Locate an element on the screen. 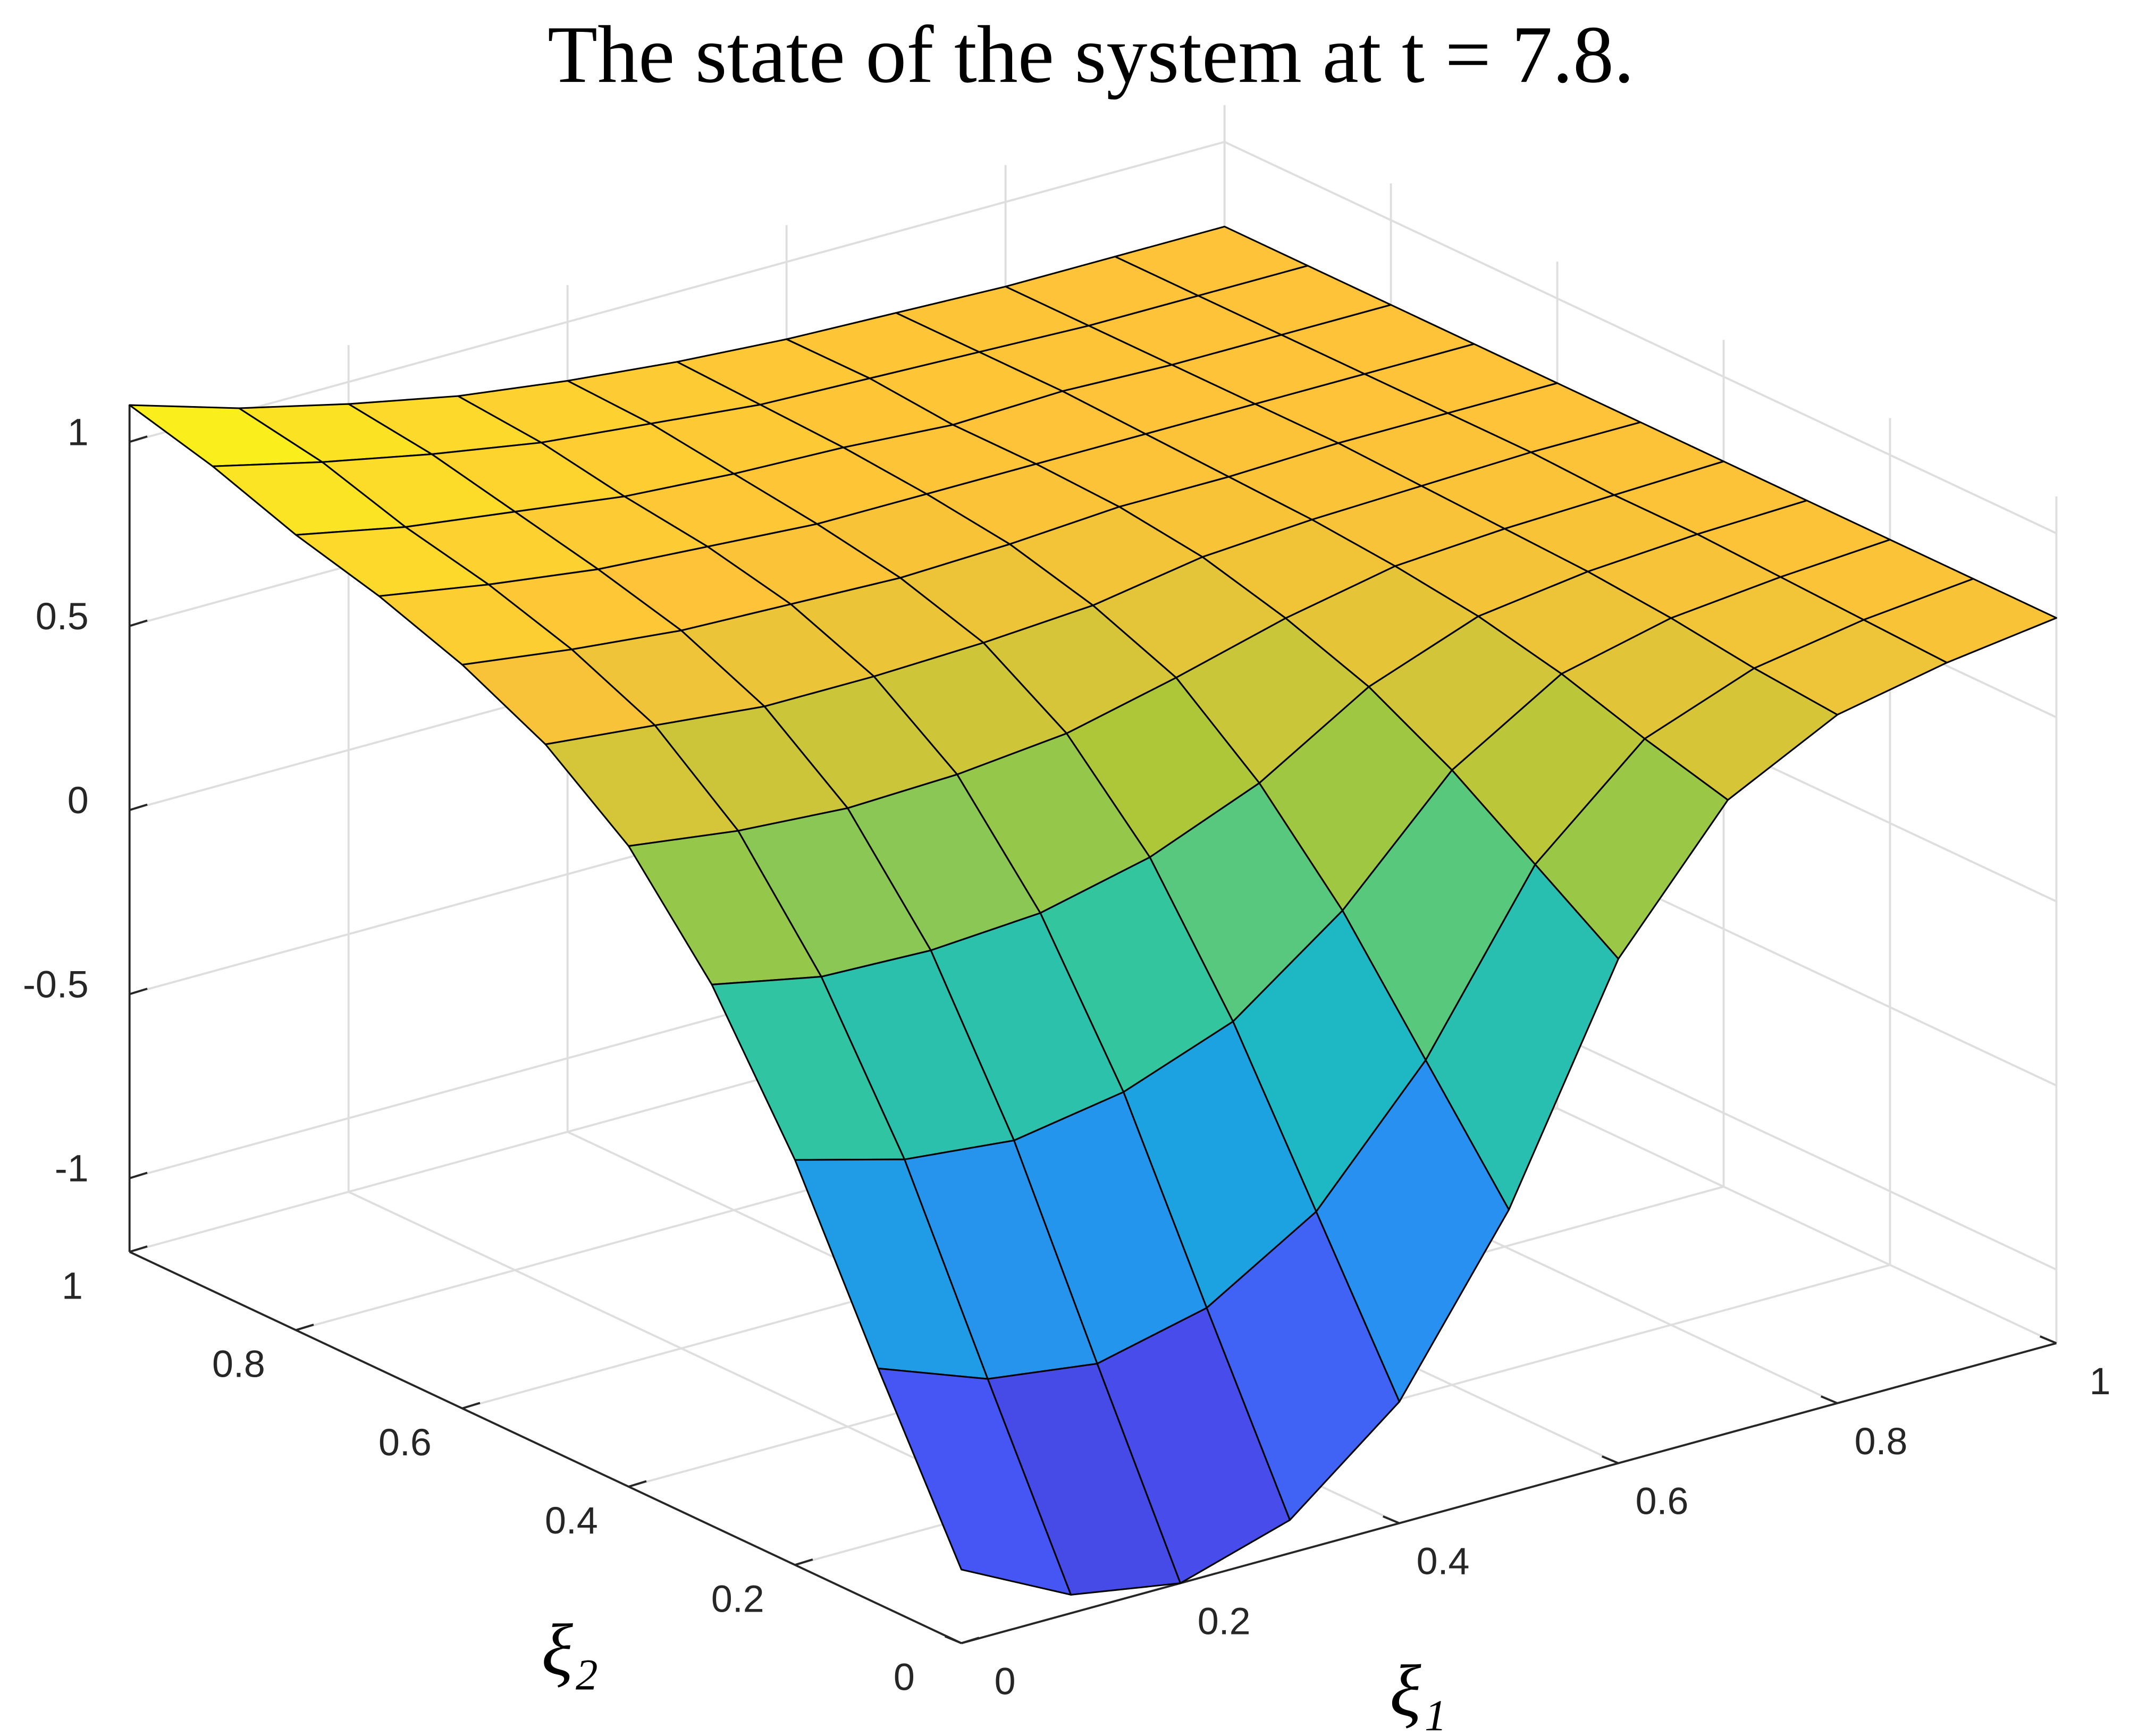 The height and width of the screenshot is (1736, 2130). chart-title: The state of the system at t = 7.8. is located at coordinates (1091, 55).